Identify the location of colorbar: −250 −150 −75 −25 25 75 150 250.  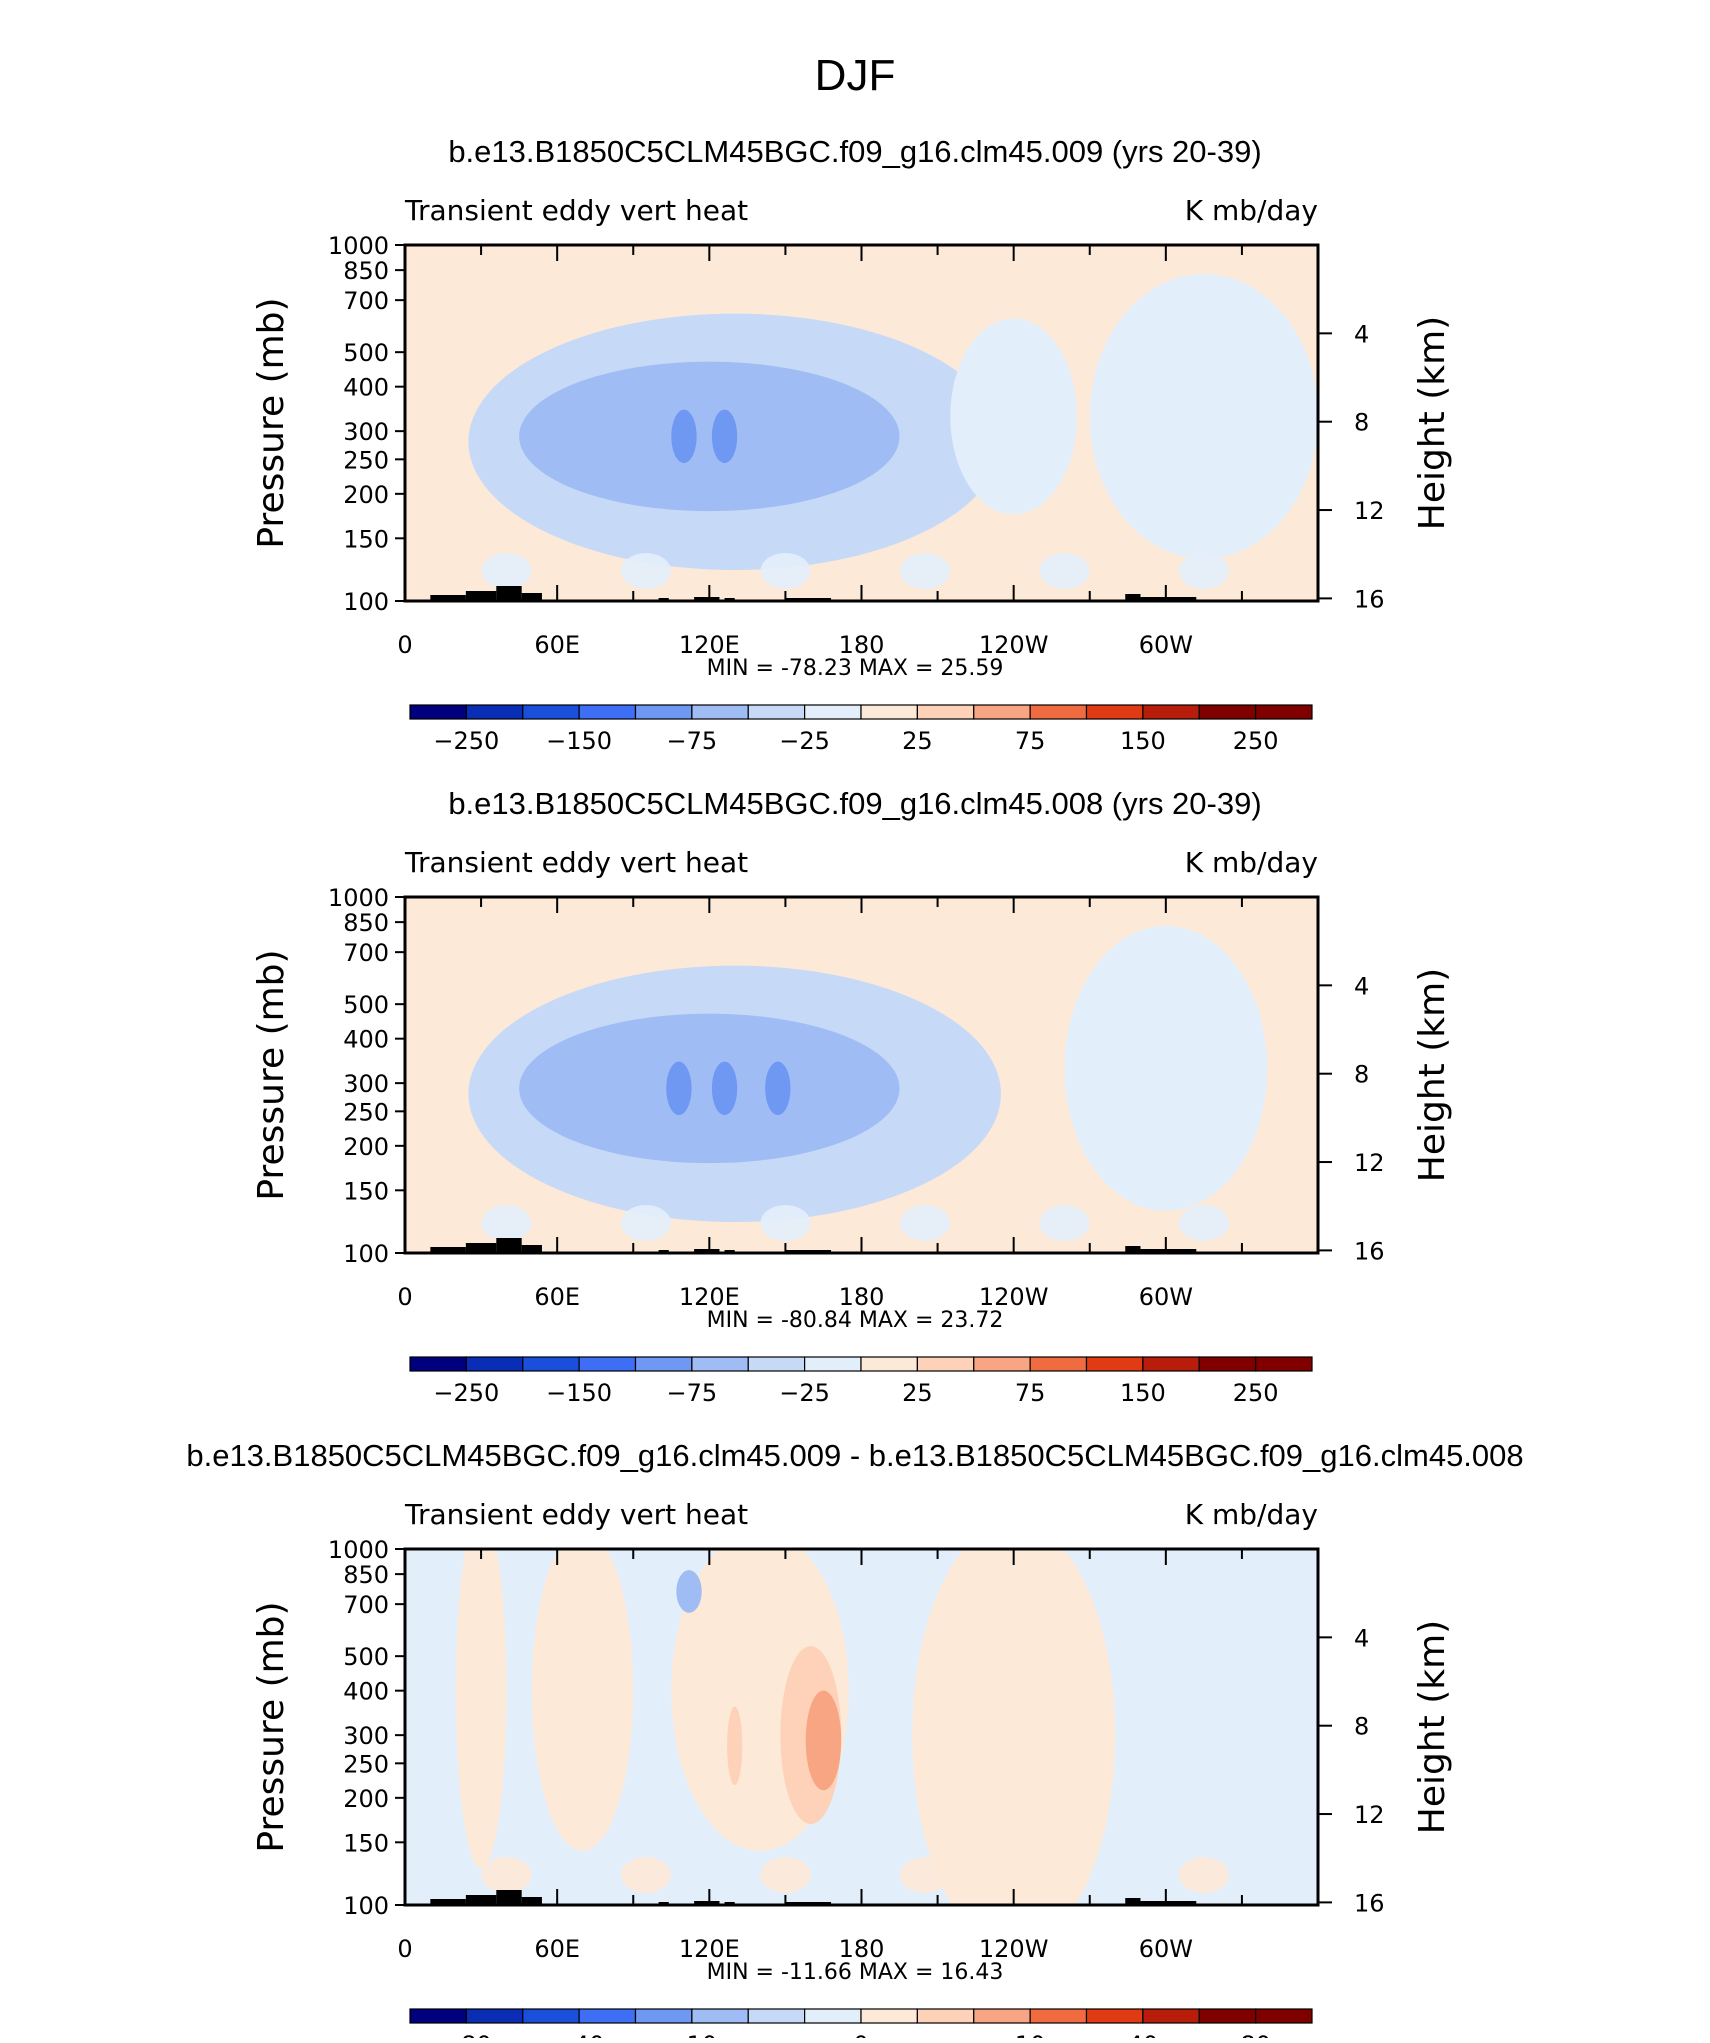
(861, 729).